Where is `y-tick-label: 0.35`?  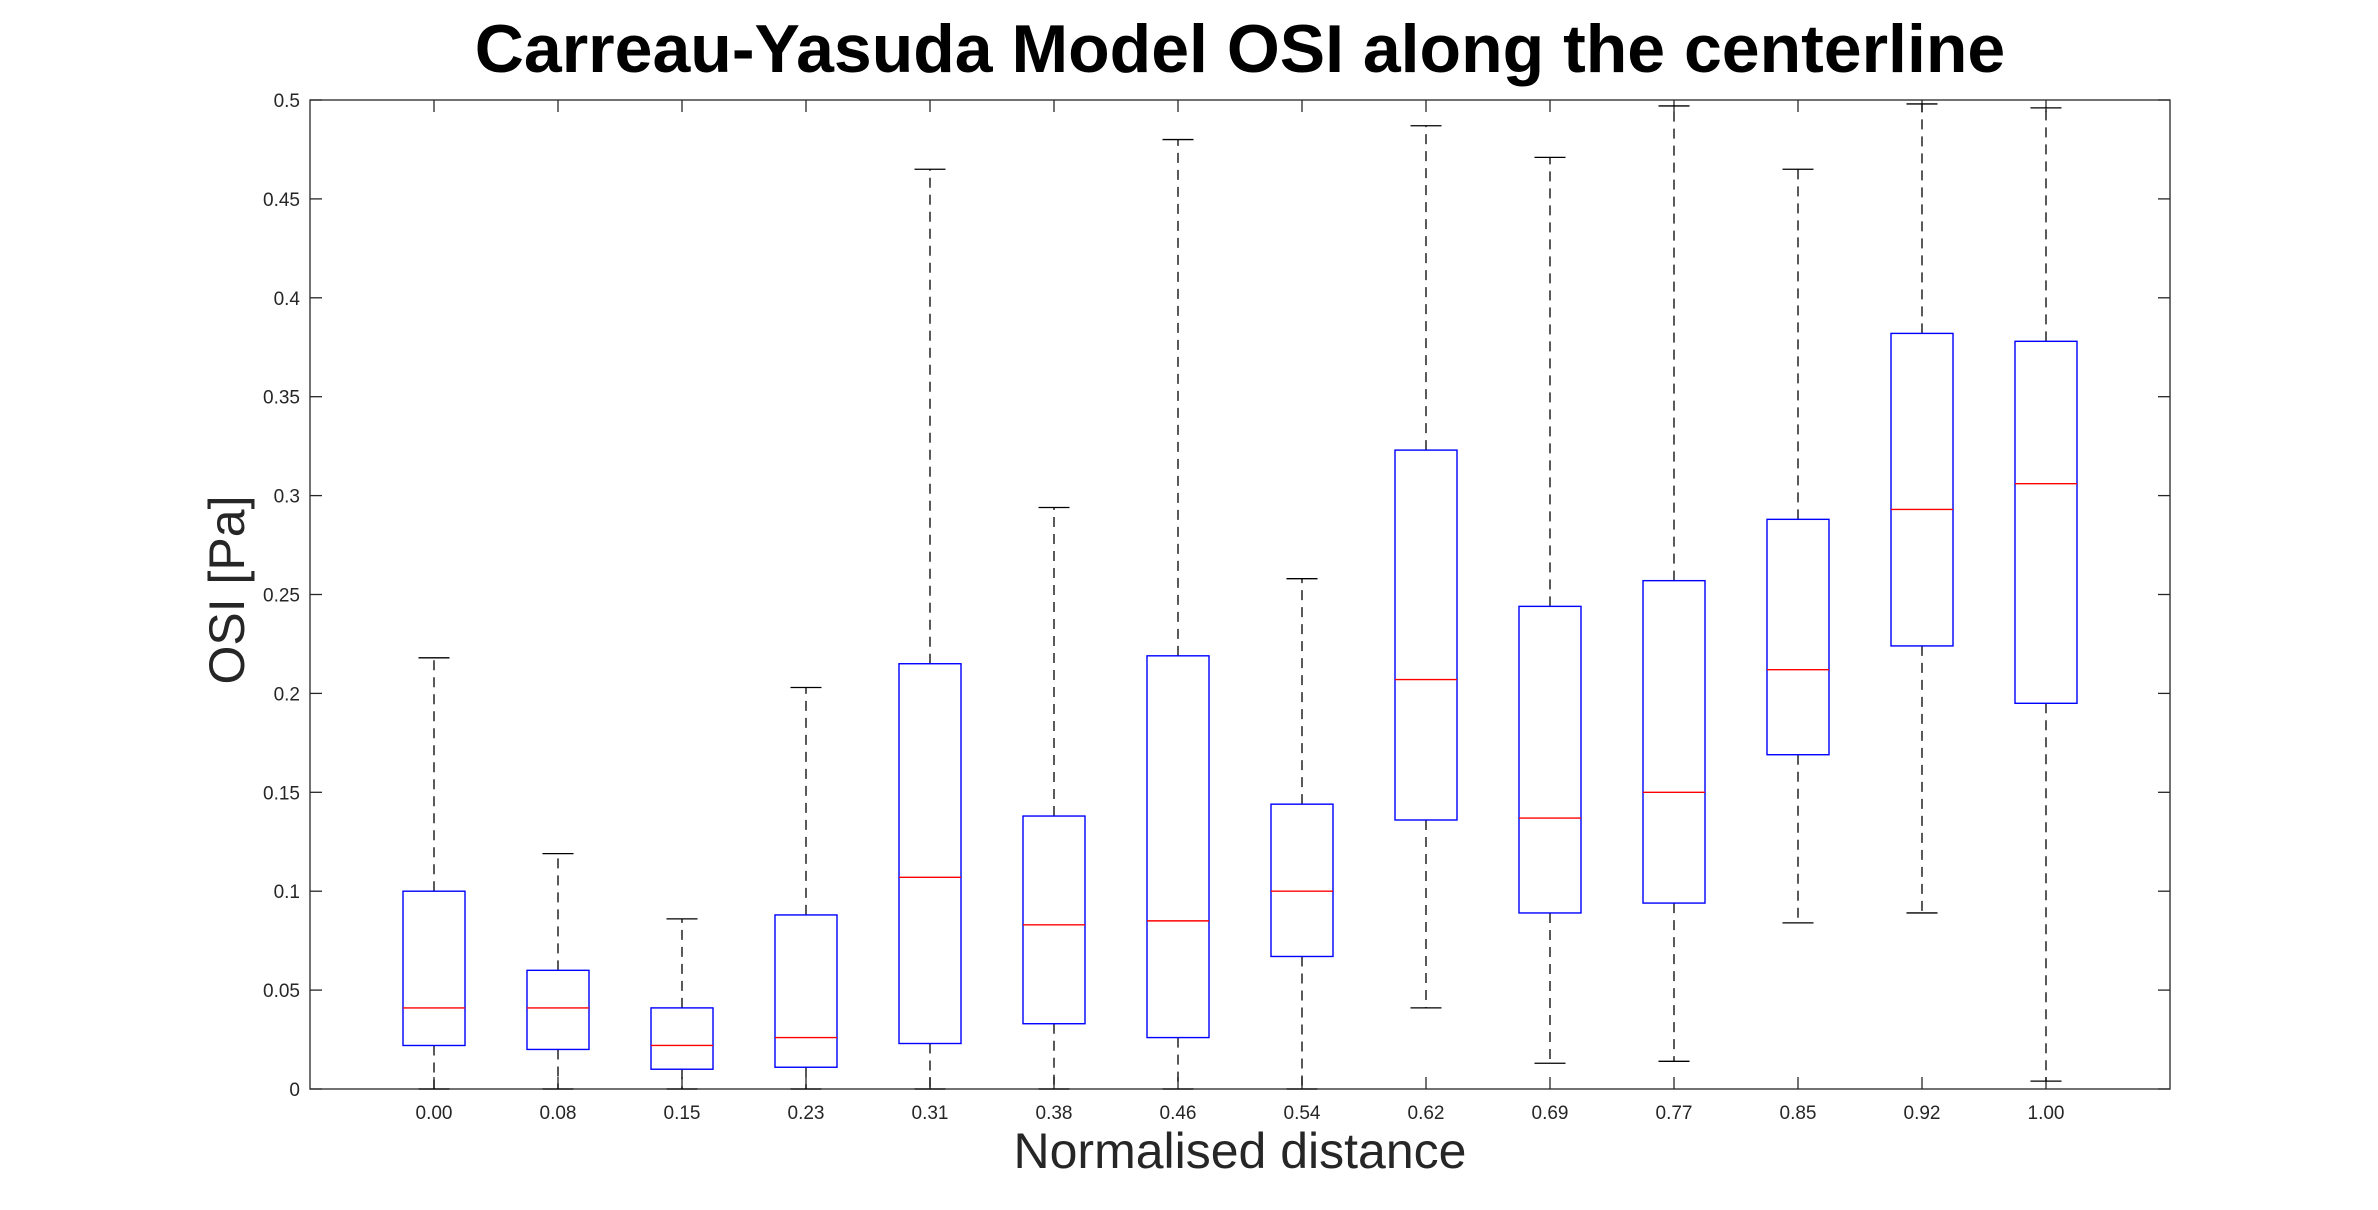
y-tick-label: 0.35 is located at coordinates (281, 398).